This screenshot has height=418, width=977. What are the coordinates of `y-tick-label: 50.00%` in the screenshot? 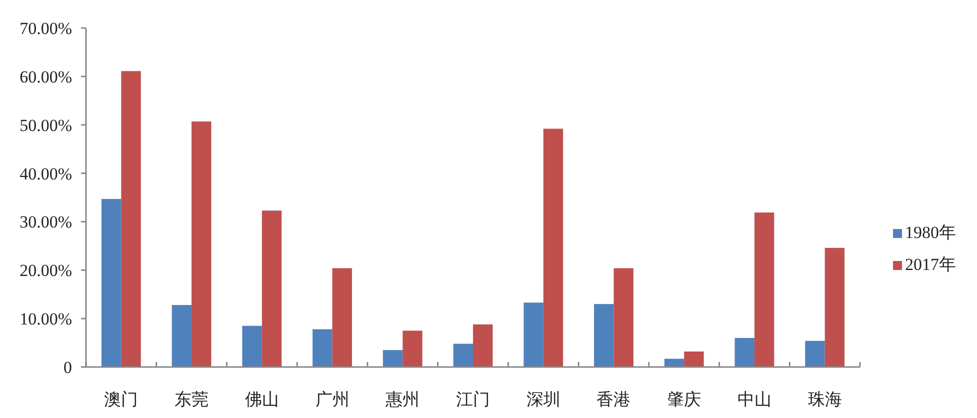 It's located at (46, 125).